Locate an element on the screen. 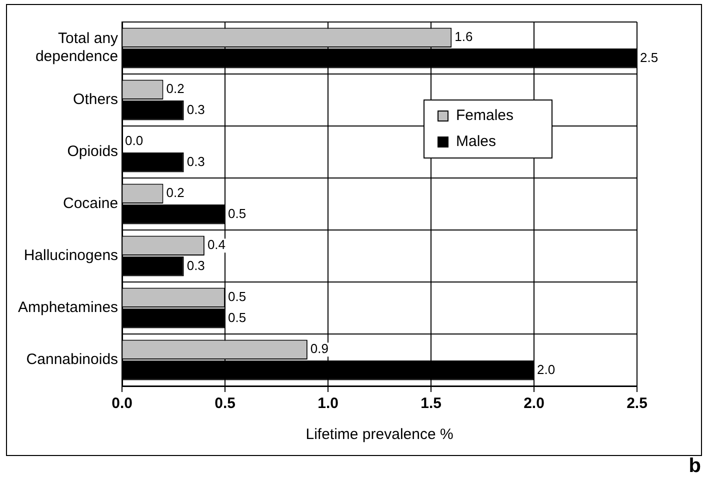 The image size is (715, 484). x-tick-label: 1.5 is located at coordinates (431, 403).